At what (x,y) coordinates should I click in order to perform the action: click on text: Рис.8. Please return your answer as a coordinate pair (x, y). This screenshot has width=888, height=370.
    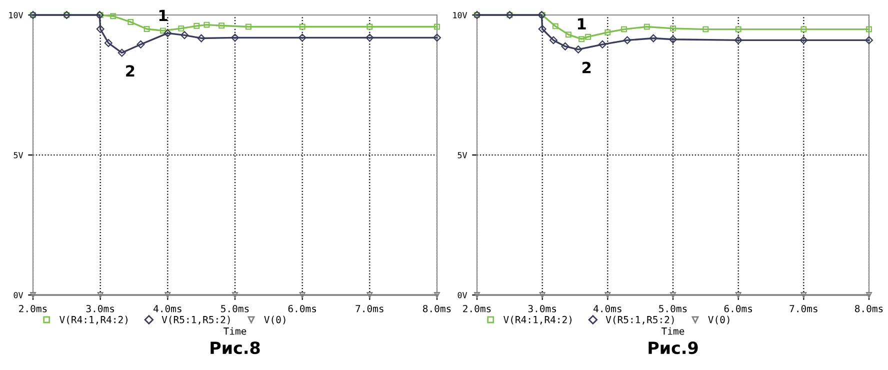
    Looking at the image, I should click on (235, 347).